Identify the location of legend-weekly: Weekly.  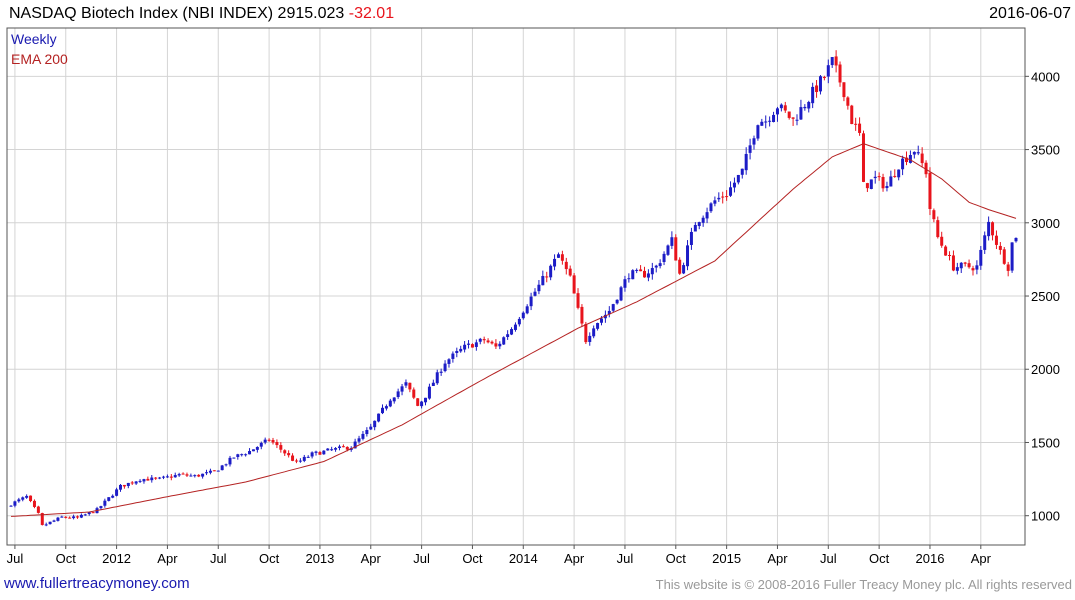
(34, 39).